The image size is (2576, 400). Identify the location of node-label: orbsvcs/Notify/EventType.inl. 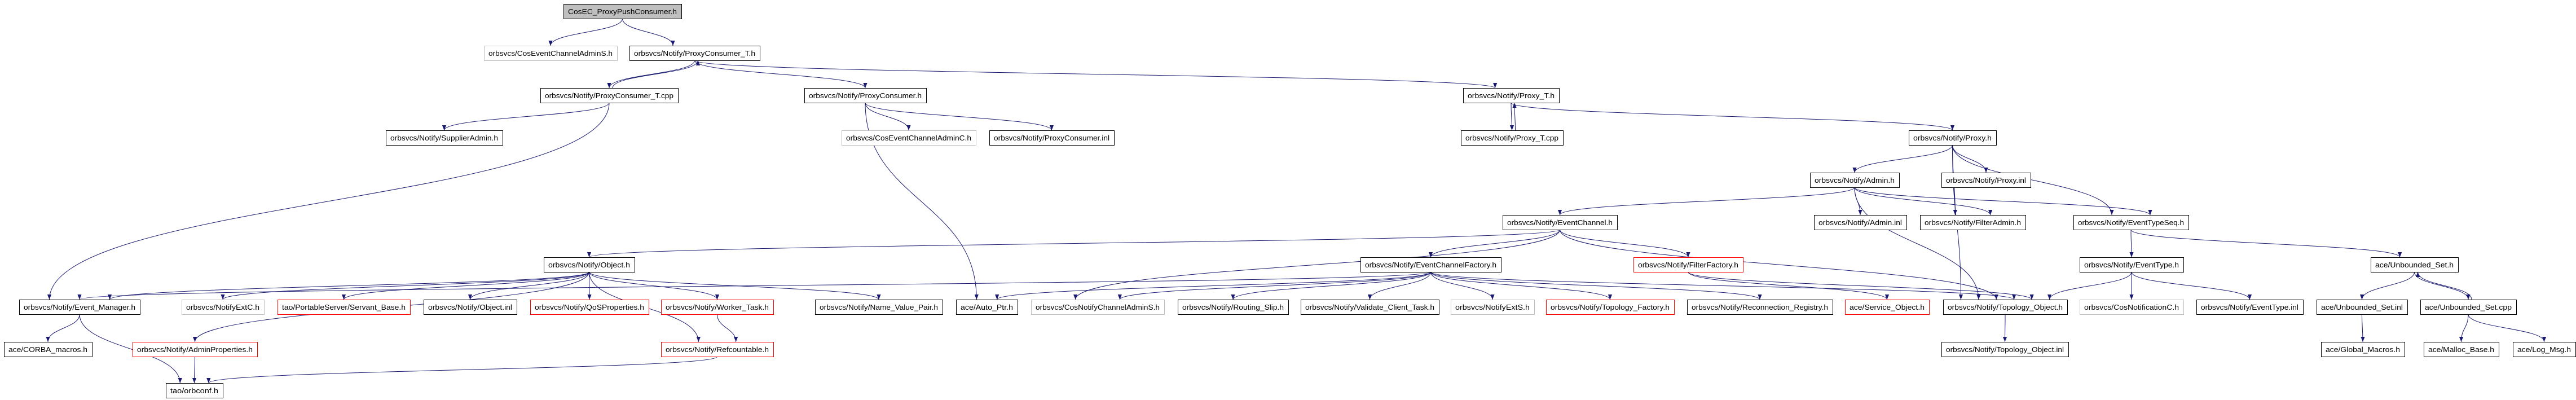
(2249, 307).